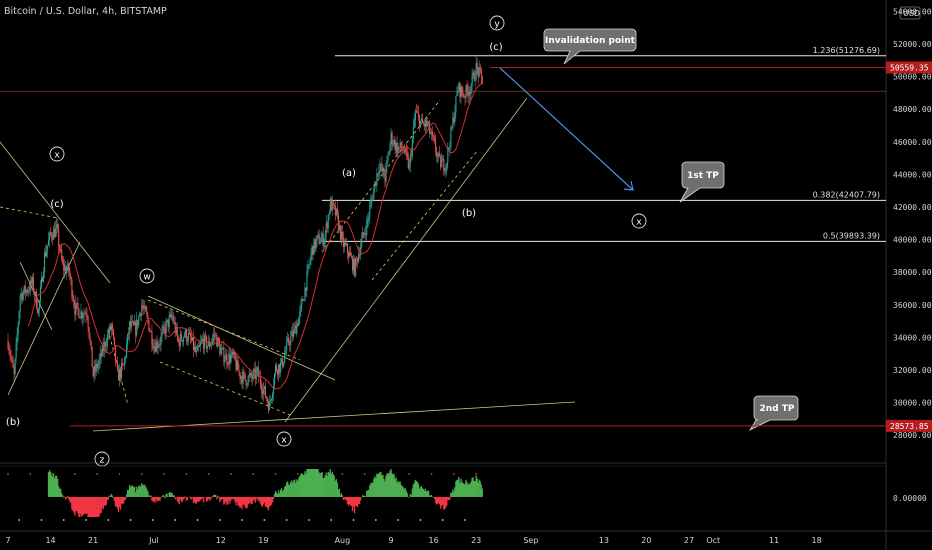 The width and height of the screenshot is (932, 550). Describe the element at coordinates (413, 540) in the screenshot. I see `time-axis: 7 14 21 Jul 12 19 Aug 9 16 23 Sep 13 20 27 Oct 11 18` at that location.